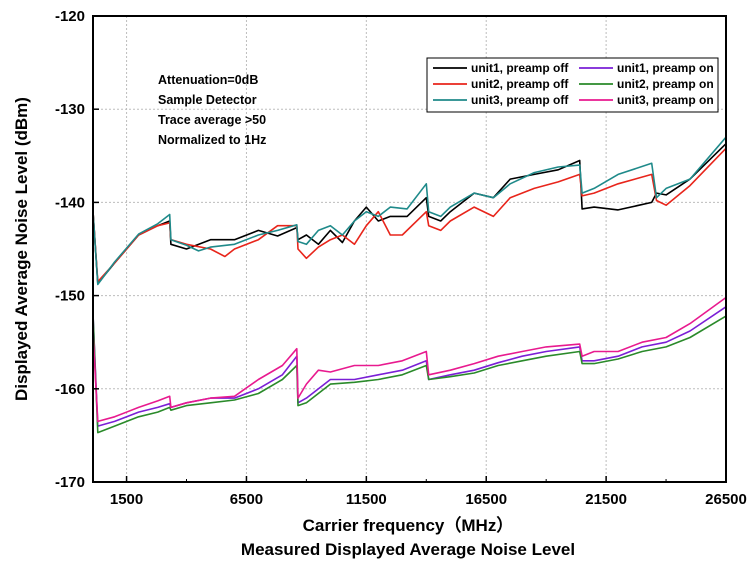  I want to click on y-tick-label: -120, so click(70, 16).